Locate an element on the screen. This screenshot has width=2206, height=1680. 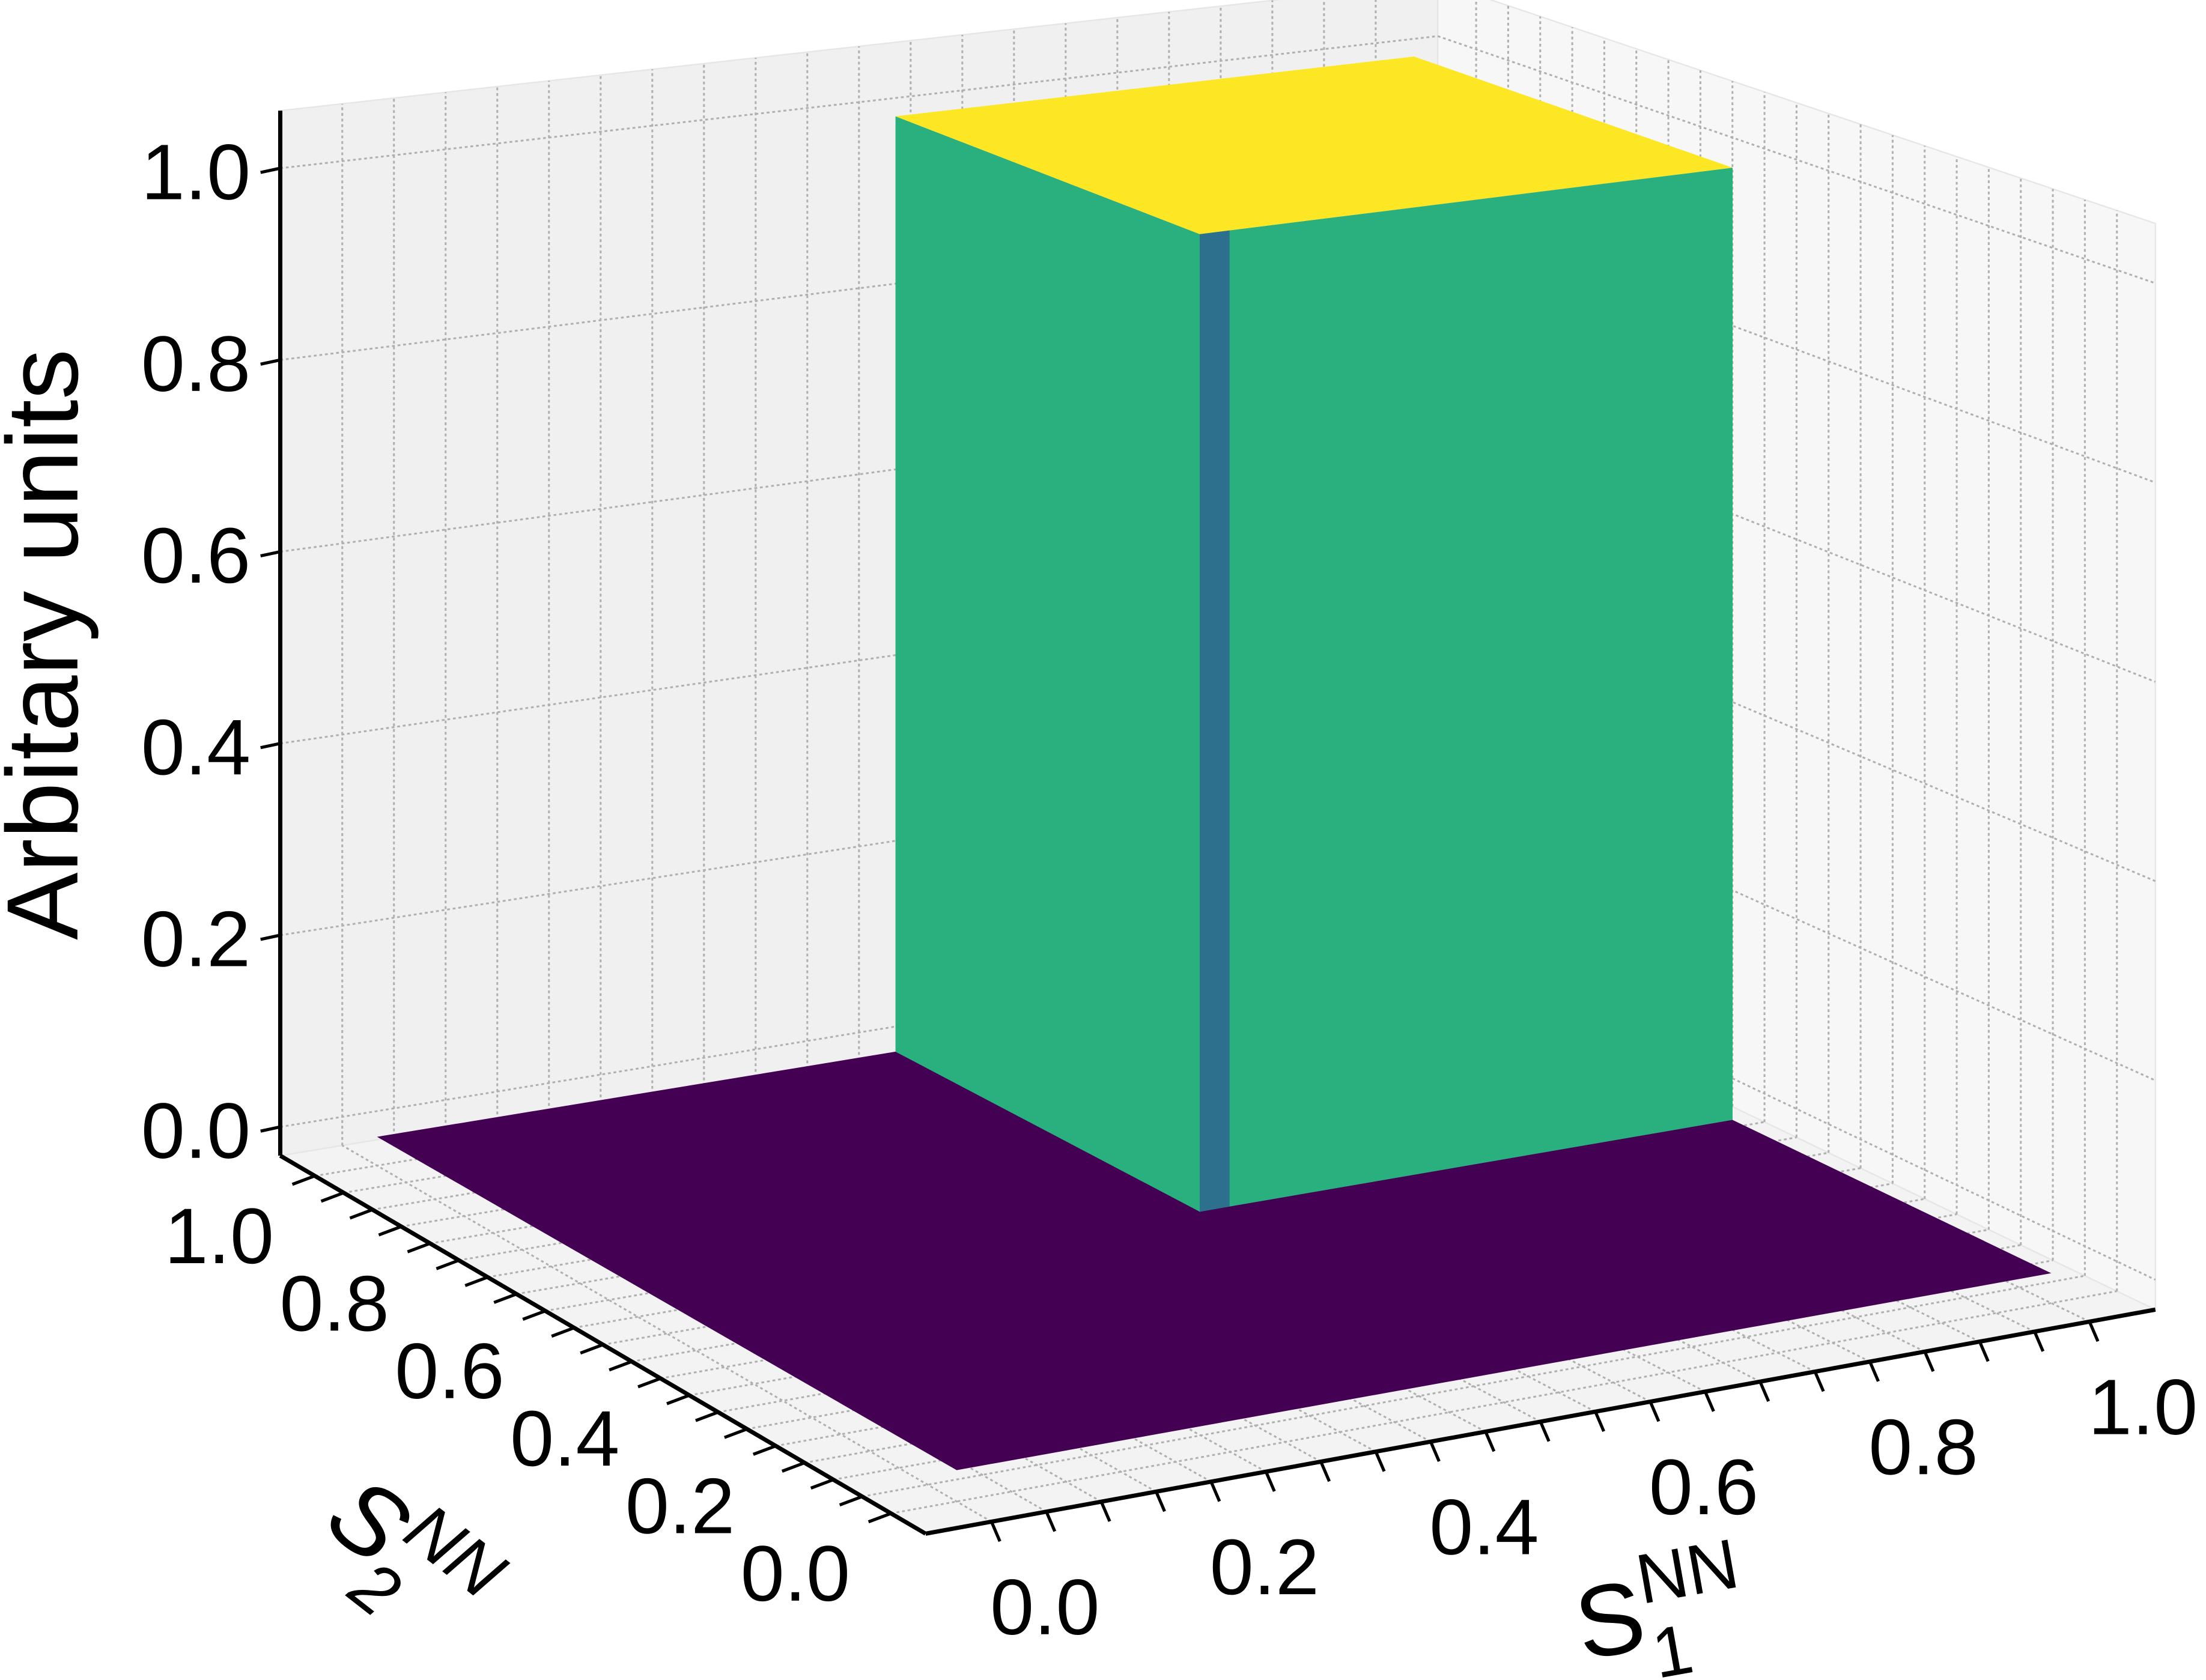
y-tick-label: 0.4 is located at coordinates (564, 1438).